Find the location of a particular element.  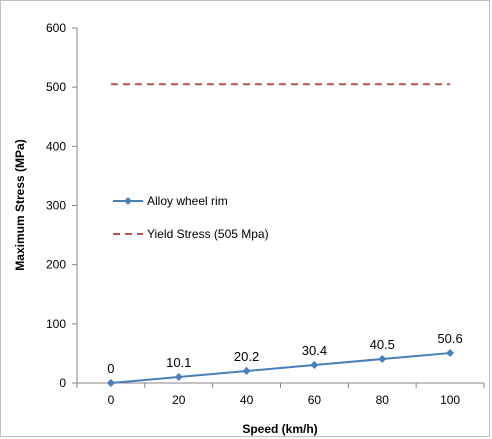

y-tick-label: 0 is located at coordinates (62, 383).